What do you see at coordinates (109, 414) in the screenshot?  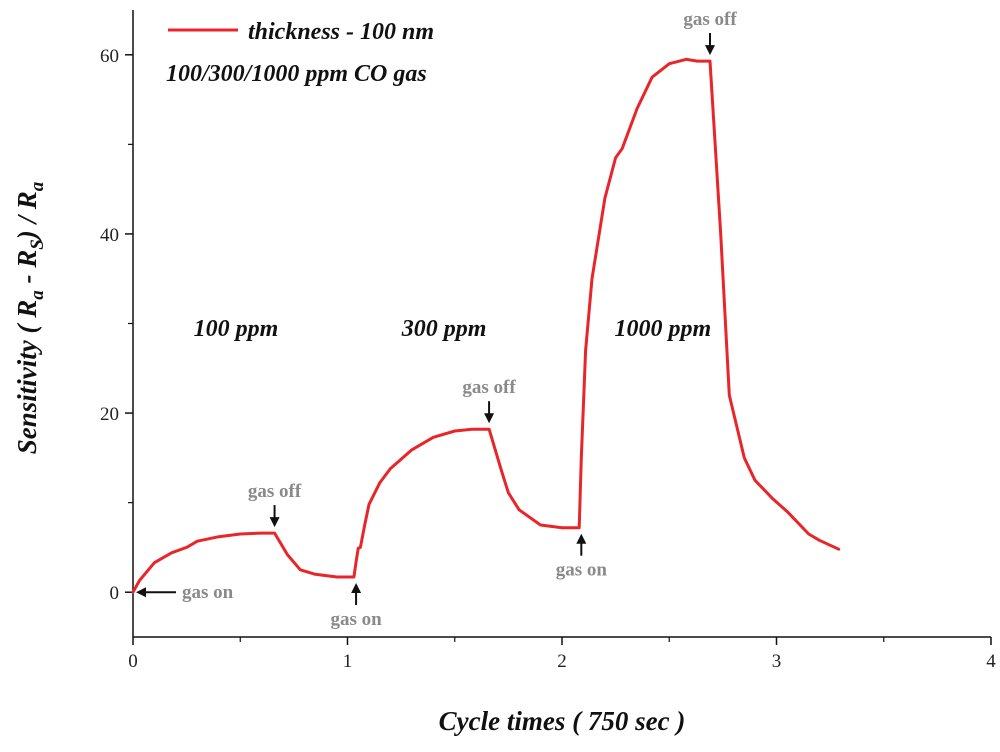 I see `y-tick-label: 20` at bounding box center [109, 414].